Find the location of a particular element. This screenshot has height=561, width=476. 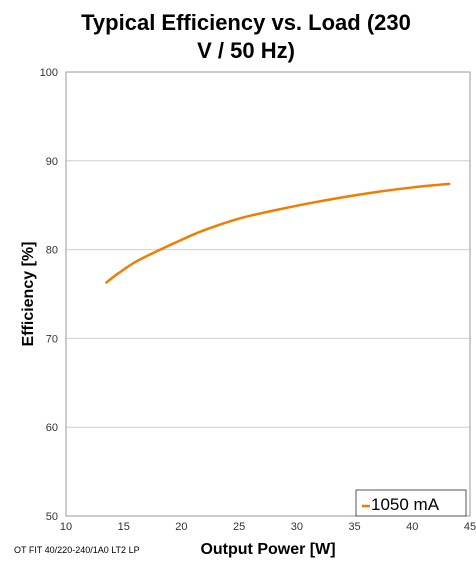

chart-title-line-2: V / 50 Hz) is located at coordinates (246, 50).